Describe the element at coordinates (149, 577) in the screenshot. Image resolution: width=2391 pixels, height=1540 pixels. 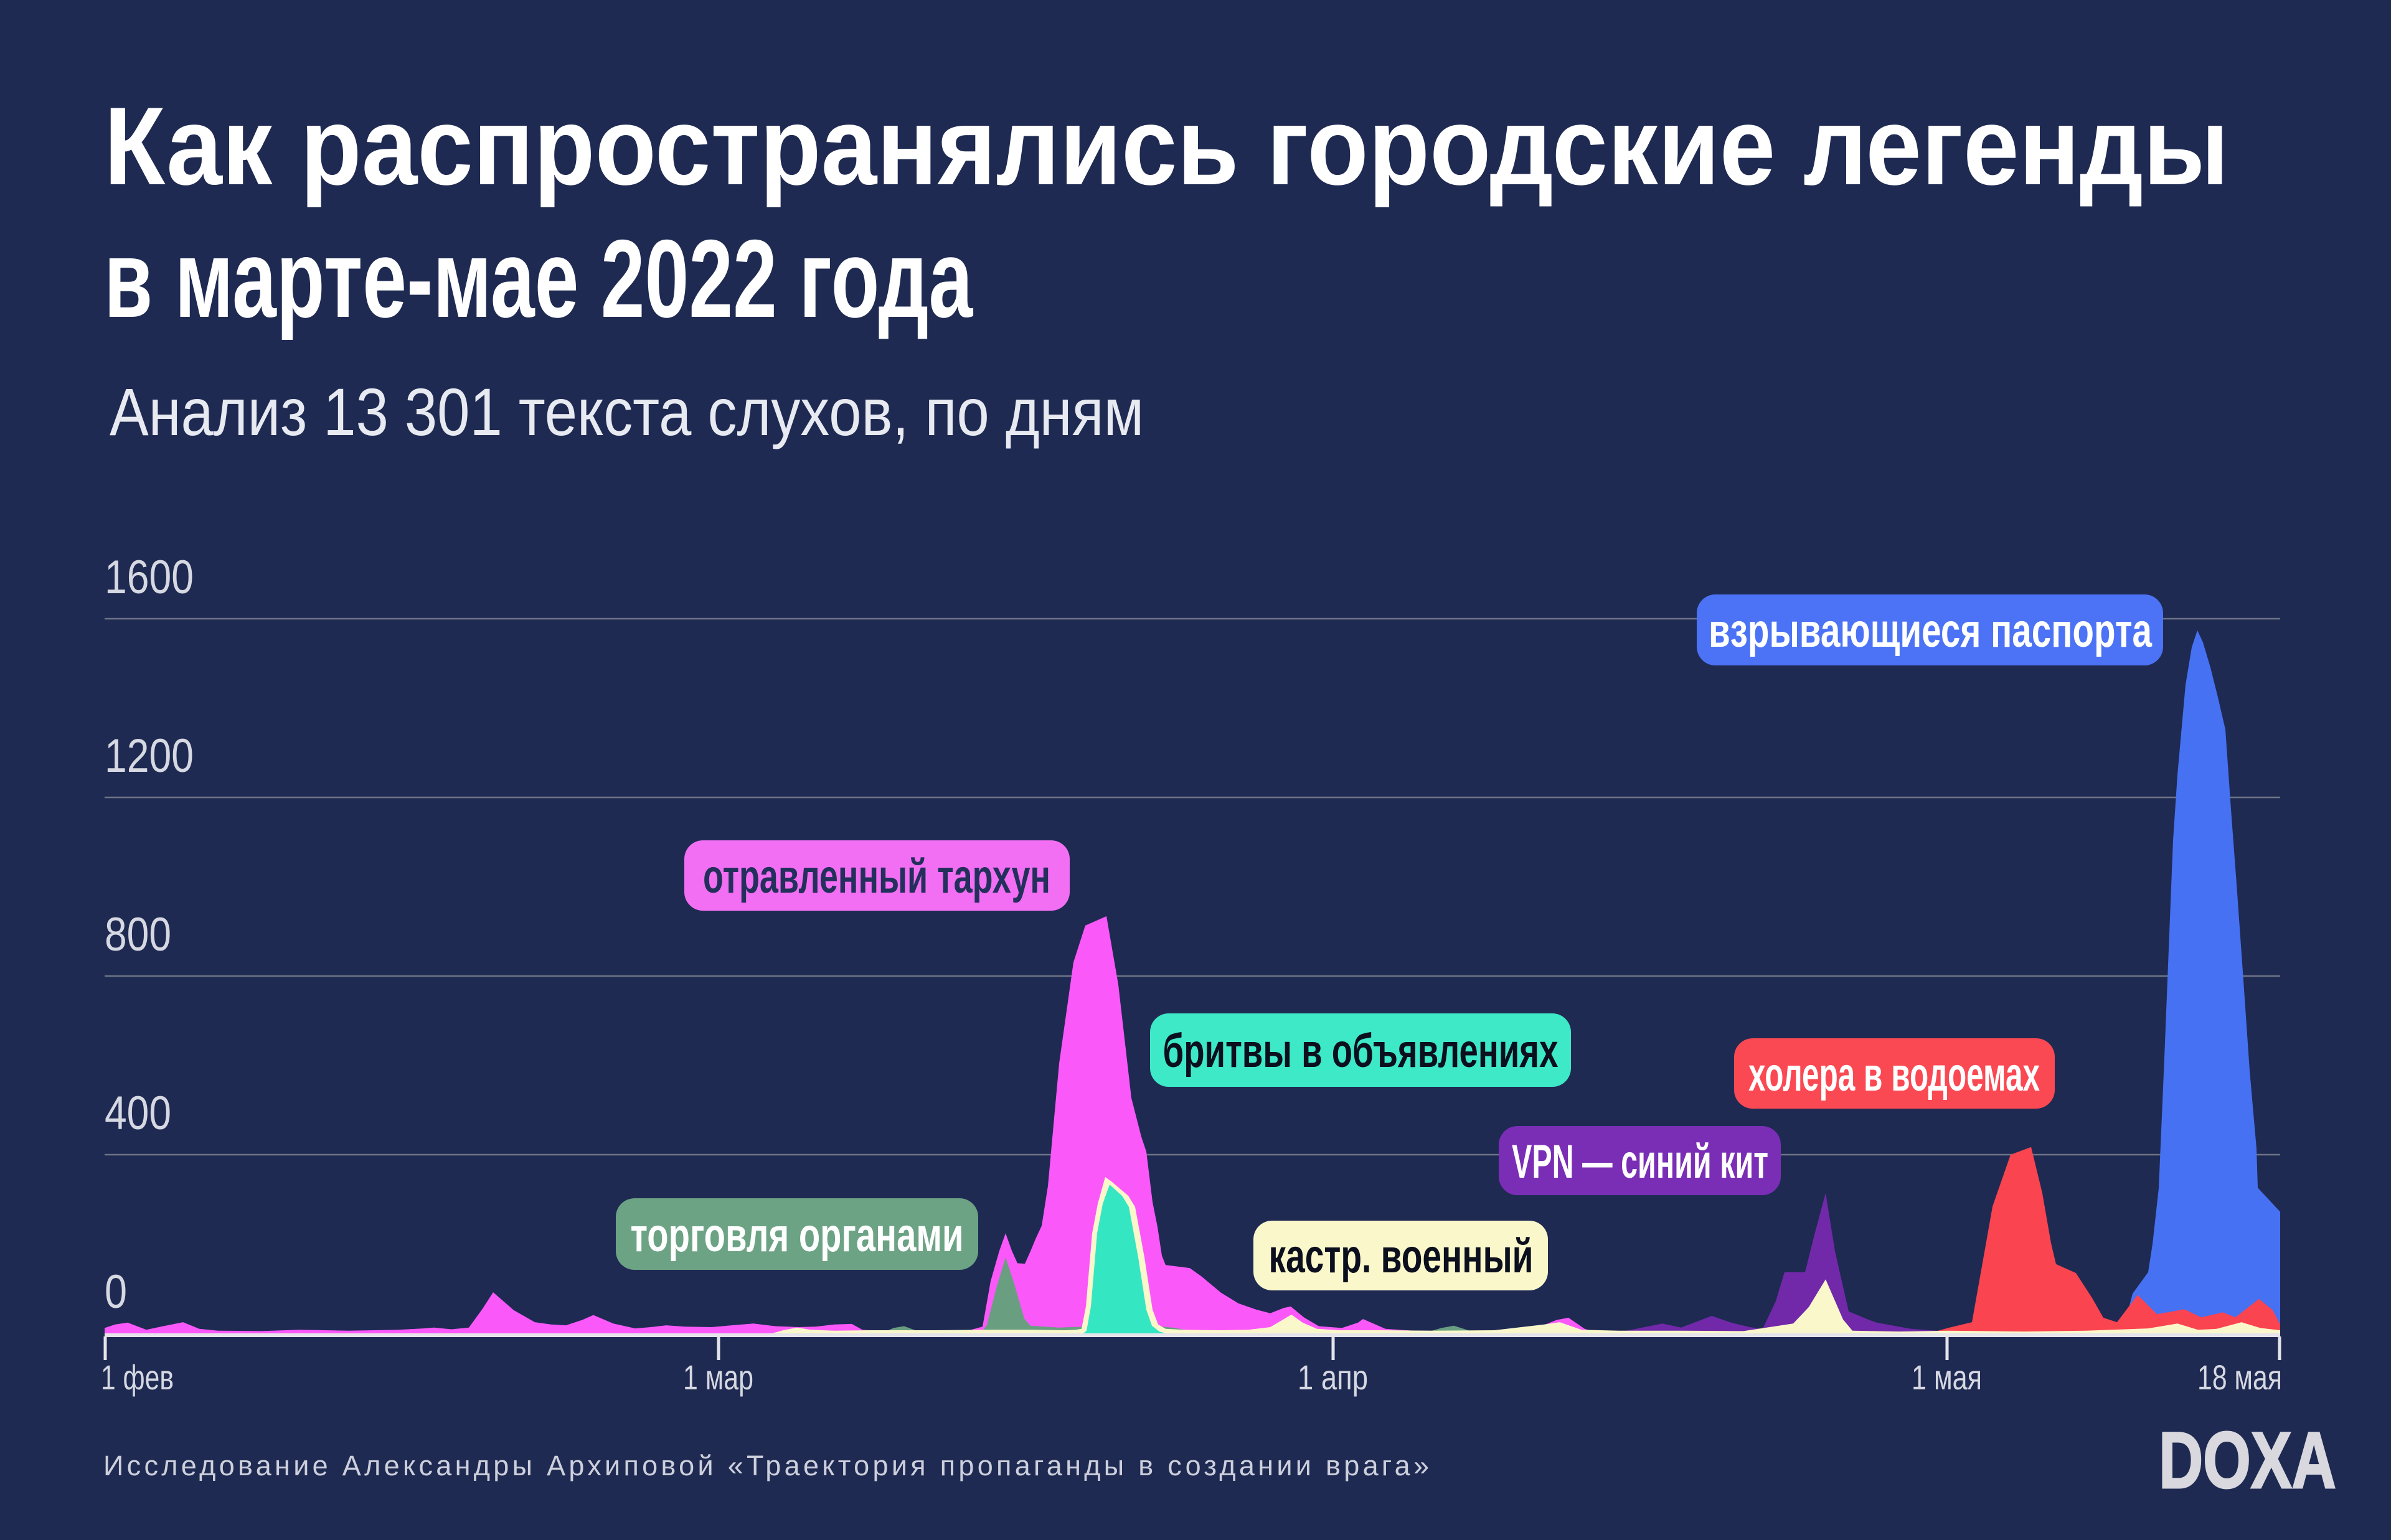
I see `svg-text: 1600` at that location.